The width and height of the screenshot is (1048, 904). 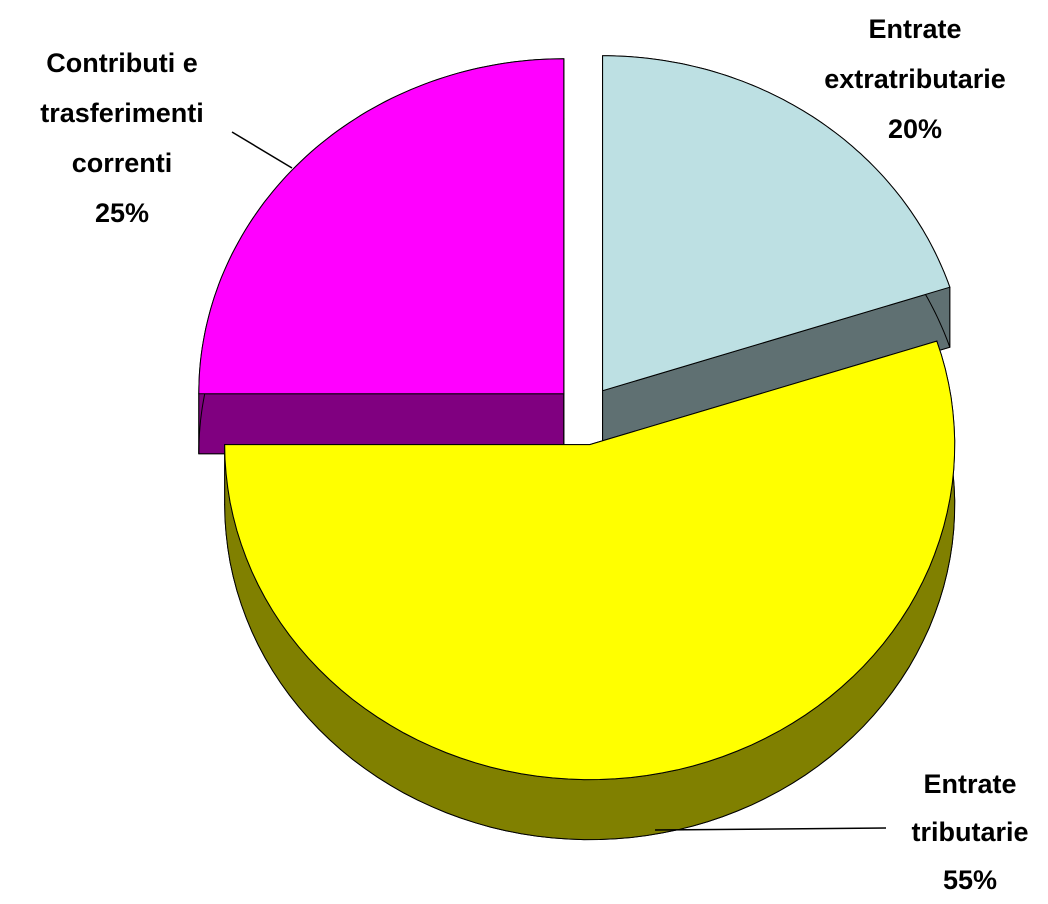 I want to click on category-label: Entrate tributarie, so click(x=970, y=808).